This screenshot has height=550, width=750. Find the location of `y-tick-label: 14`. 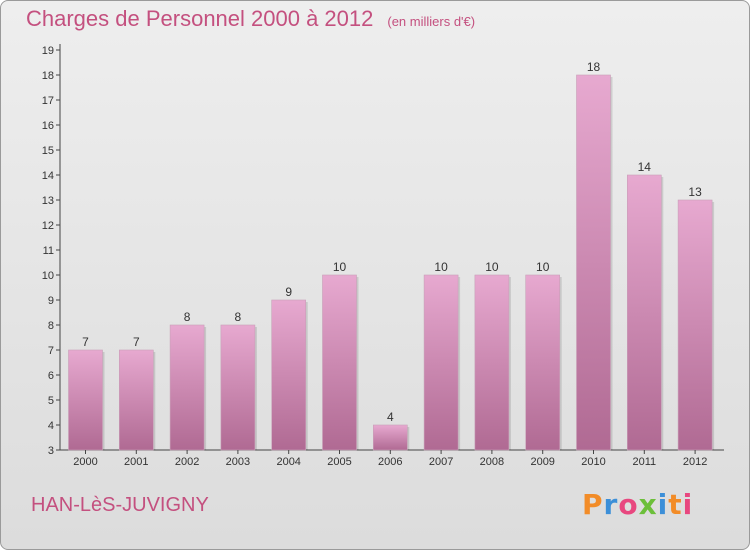

y-tick-label: 14 is located at coordinates (48, 176).